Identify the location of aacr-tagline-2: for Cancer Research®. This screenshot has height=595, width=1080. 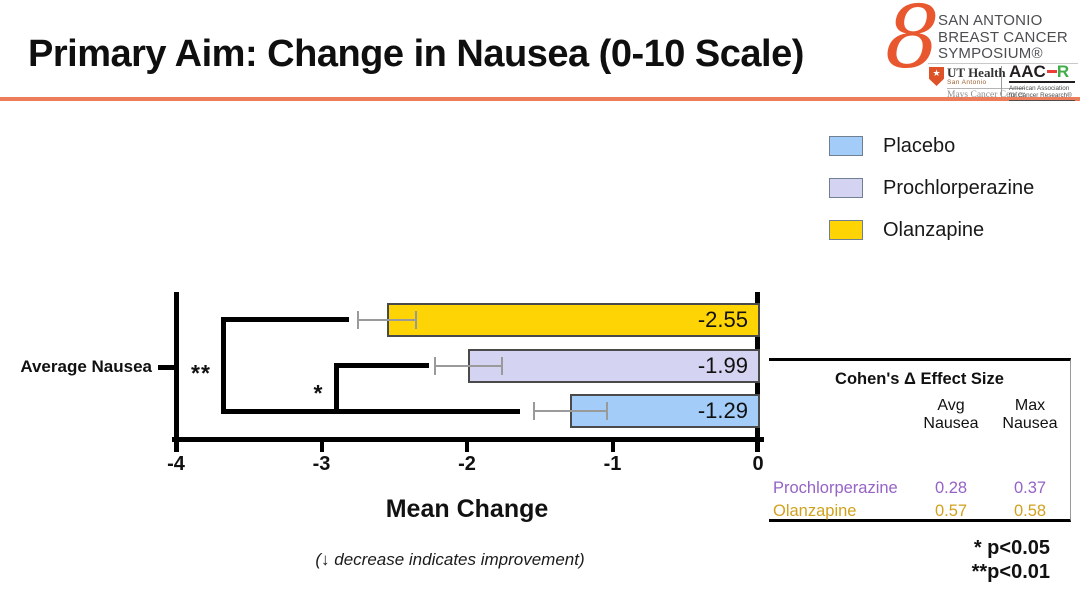
(1040, 95).